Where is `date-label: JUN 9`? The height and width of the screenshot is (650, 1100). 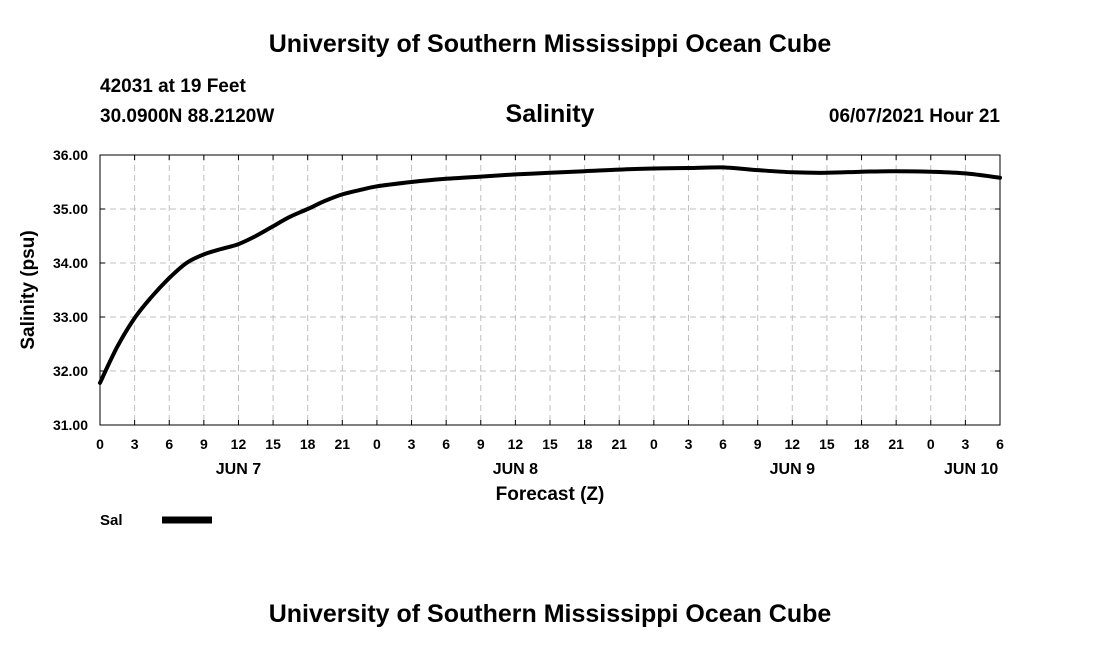 date-label: JUN 9 is located at coordinates (792, 469).